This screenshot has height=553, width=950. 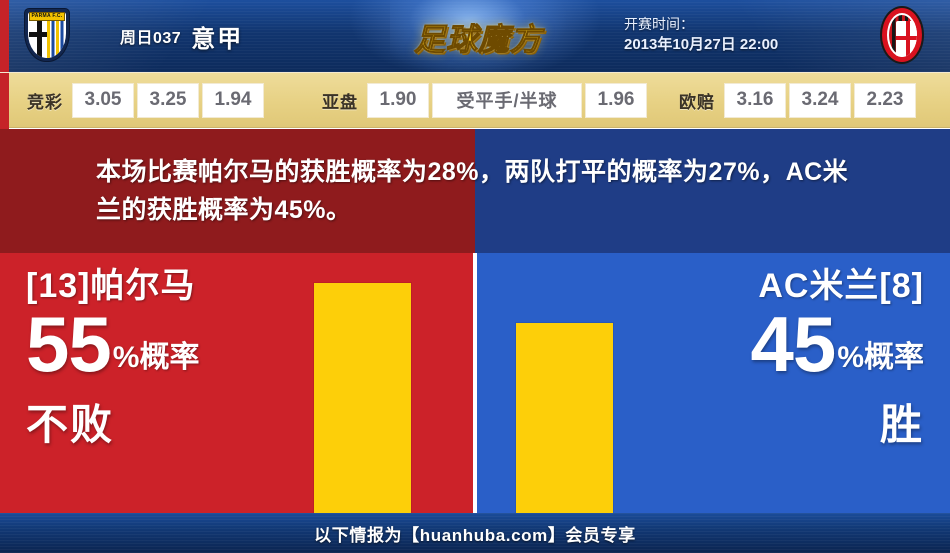 What do you see at coordinates (793, 344) in the screenshot?
I see `away-probability-value: 45` at bounding box center [793, 344].